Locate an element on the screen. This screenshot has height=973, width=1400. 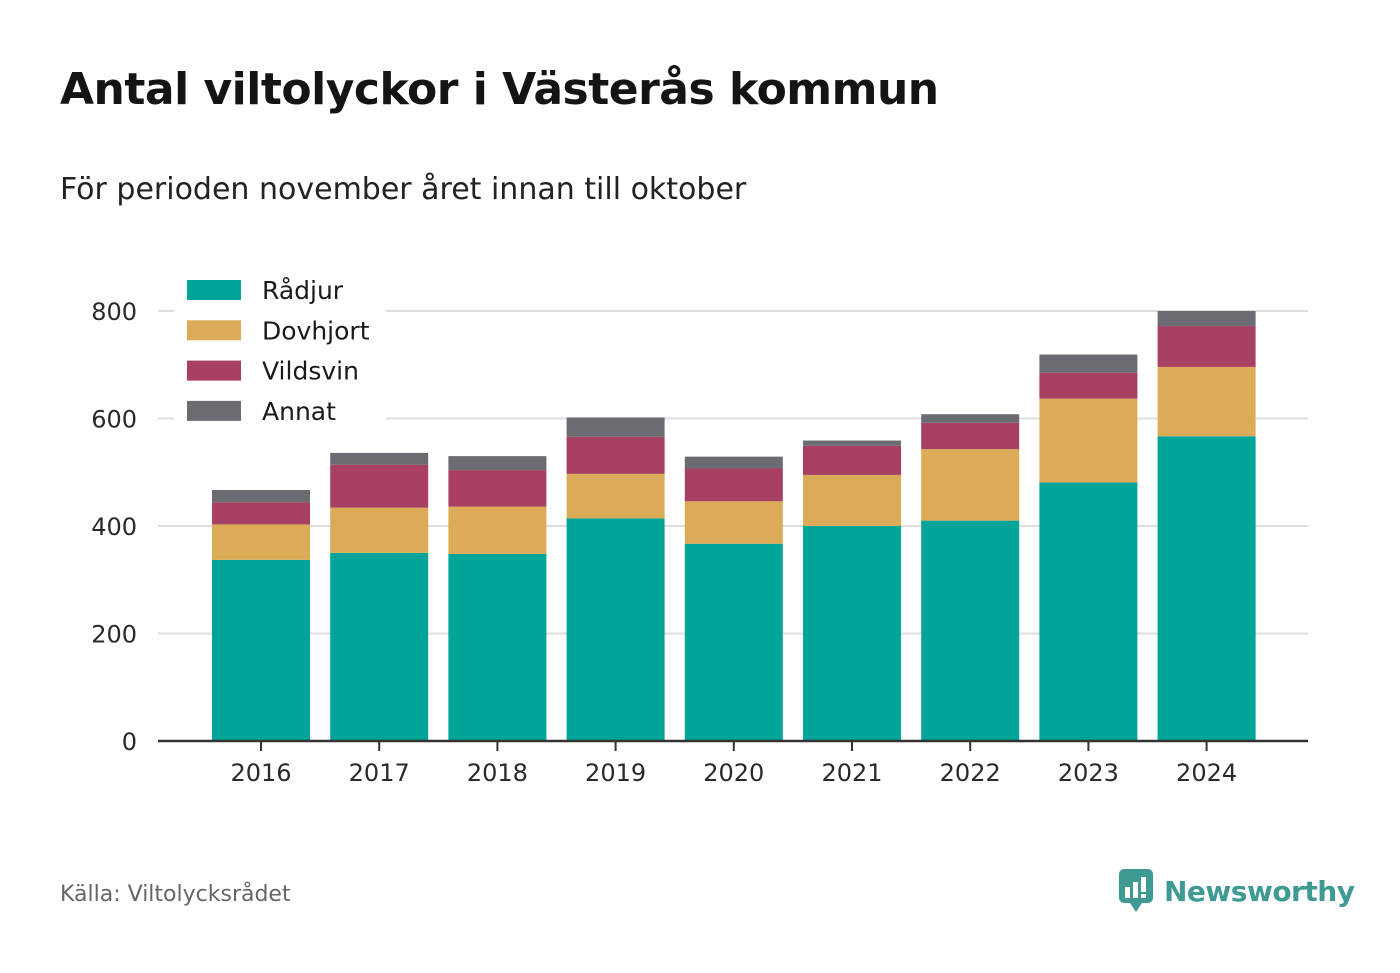
legend: Rådjur Dovhjort Vildsvin Annat is located at coordinates (280, 348).